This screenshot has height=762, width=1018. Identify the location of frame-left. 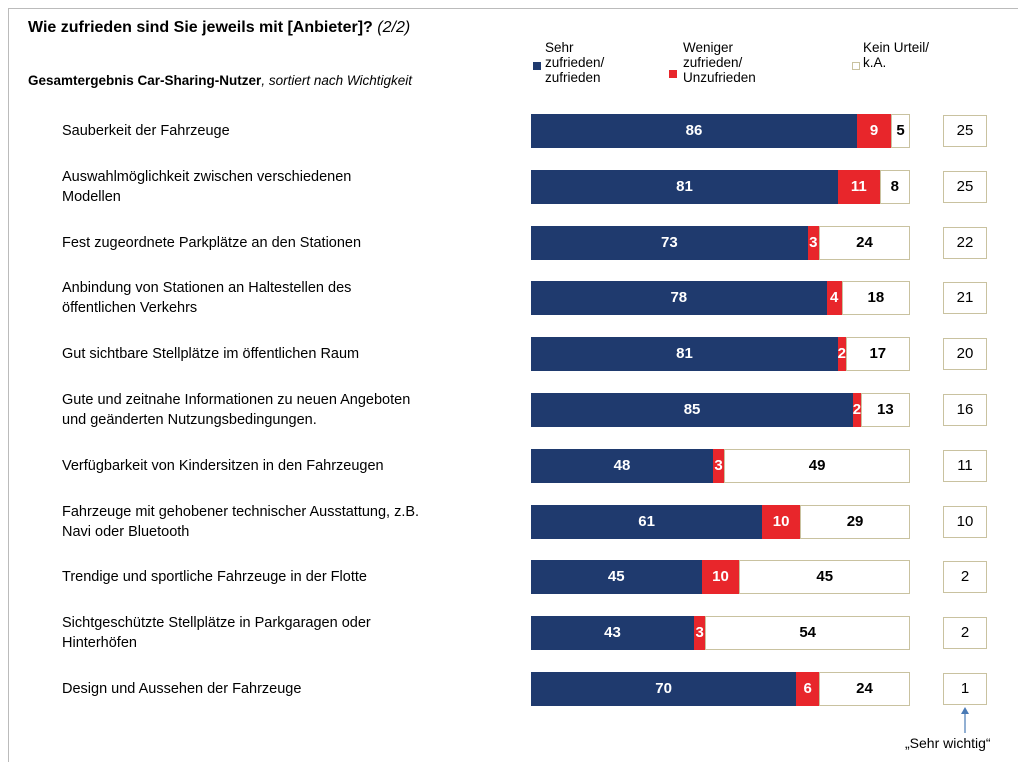
(8, 385).